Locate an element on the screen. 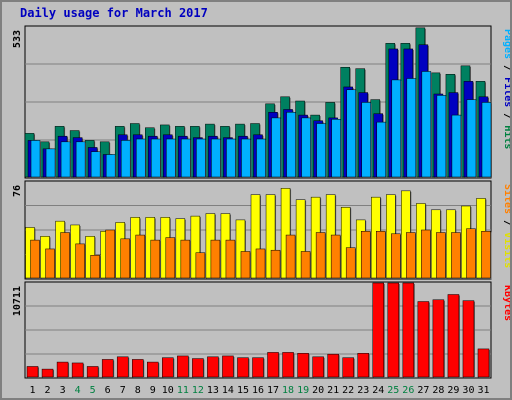 This screenshot has height=400, width=512. chart-title: Daily usage for March 2017 is located at coordinates (114, 13).